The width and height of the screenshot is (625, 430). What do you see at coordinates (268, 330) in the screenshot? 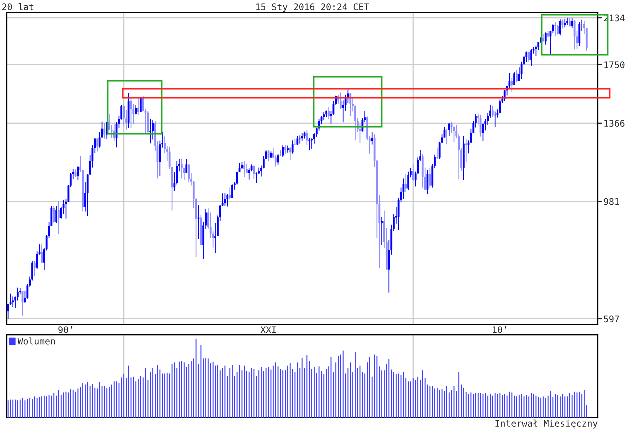
I see `x-tick-label: XXI` at bounding box center [268, 330].